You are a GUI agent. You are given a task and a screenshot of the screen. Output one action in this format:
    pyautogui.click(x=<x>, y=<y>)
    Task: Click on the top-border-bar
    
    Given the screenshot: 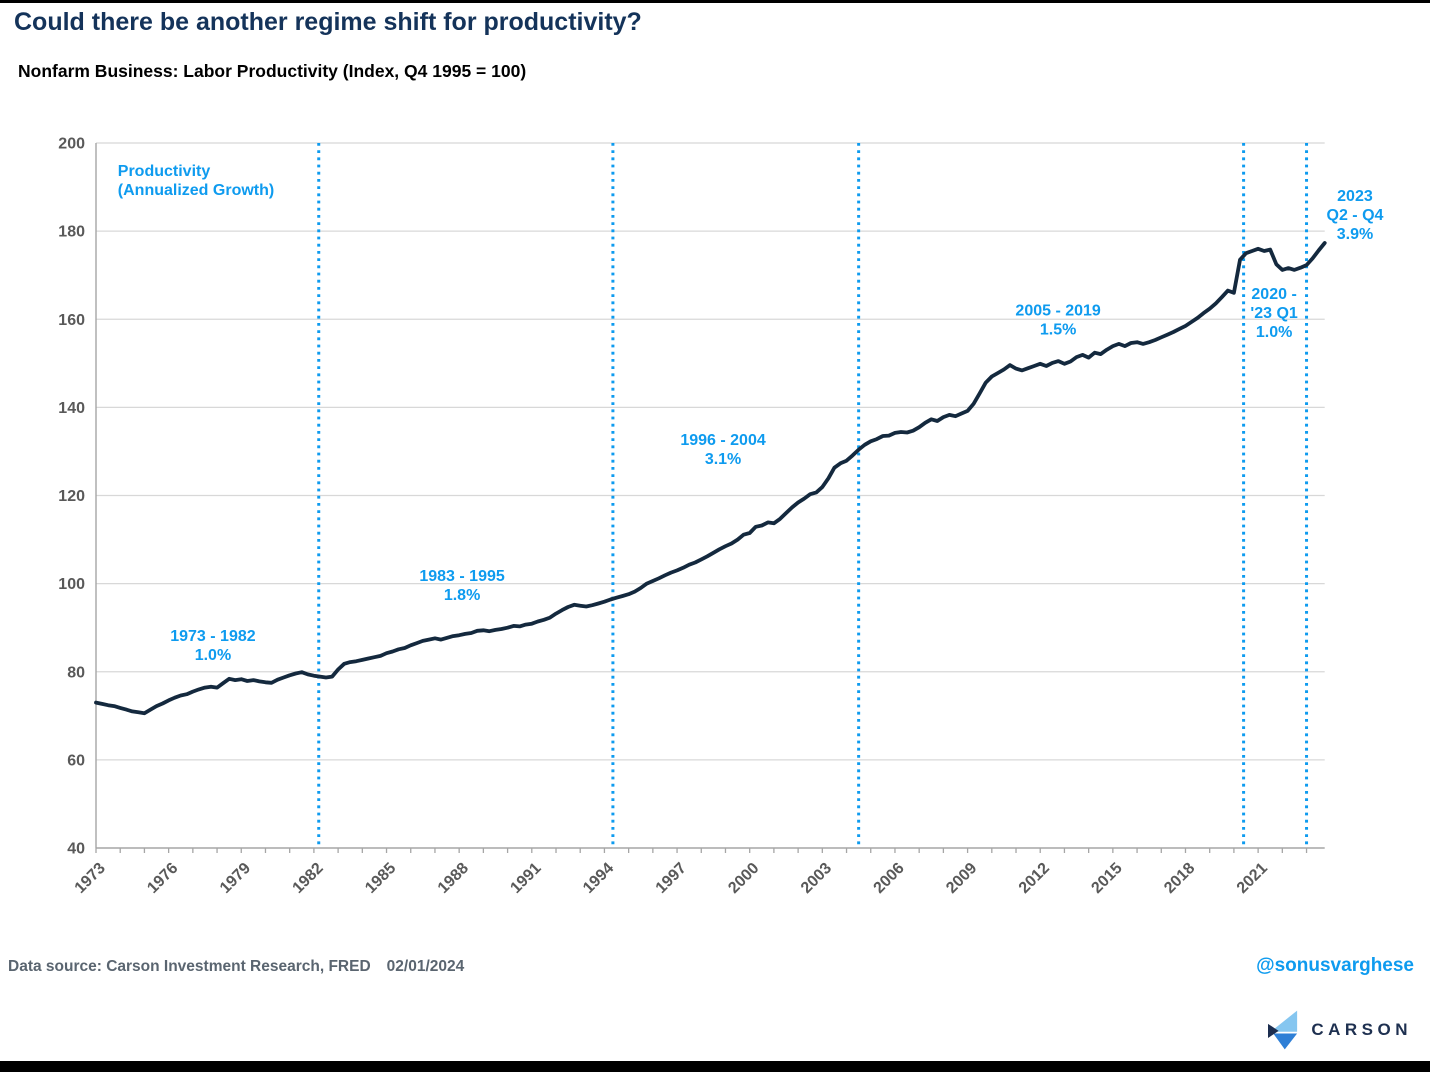 What is the action you would take?
    pyautogui.click(x=715, y=1)
    